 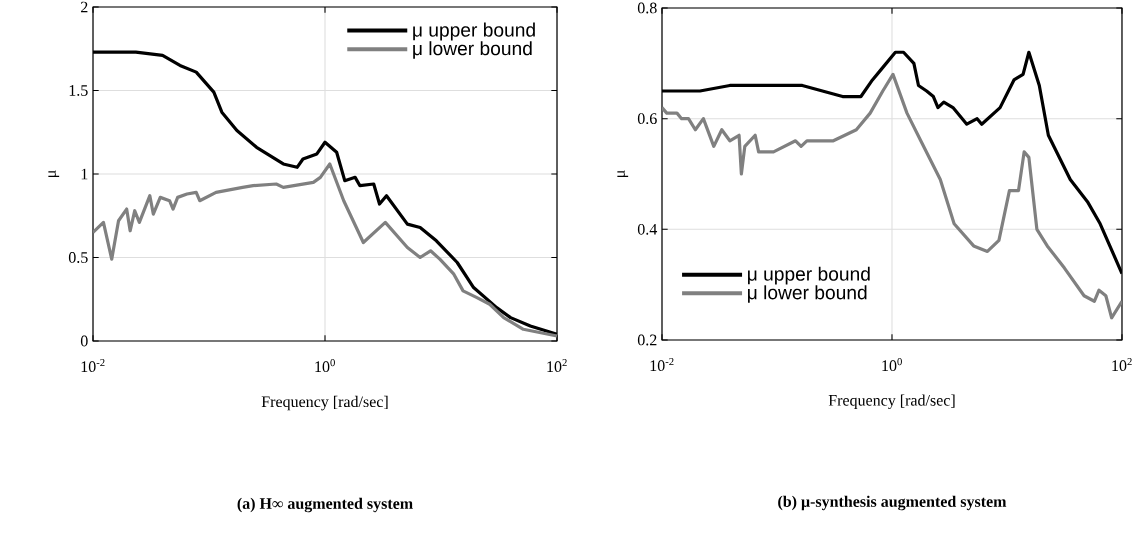 I want to click on text: (a) H∞ augmented system, so click(x=325, y=505).